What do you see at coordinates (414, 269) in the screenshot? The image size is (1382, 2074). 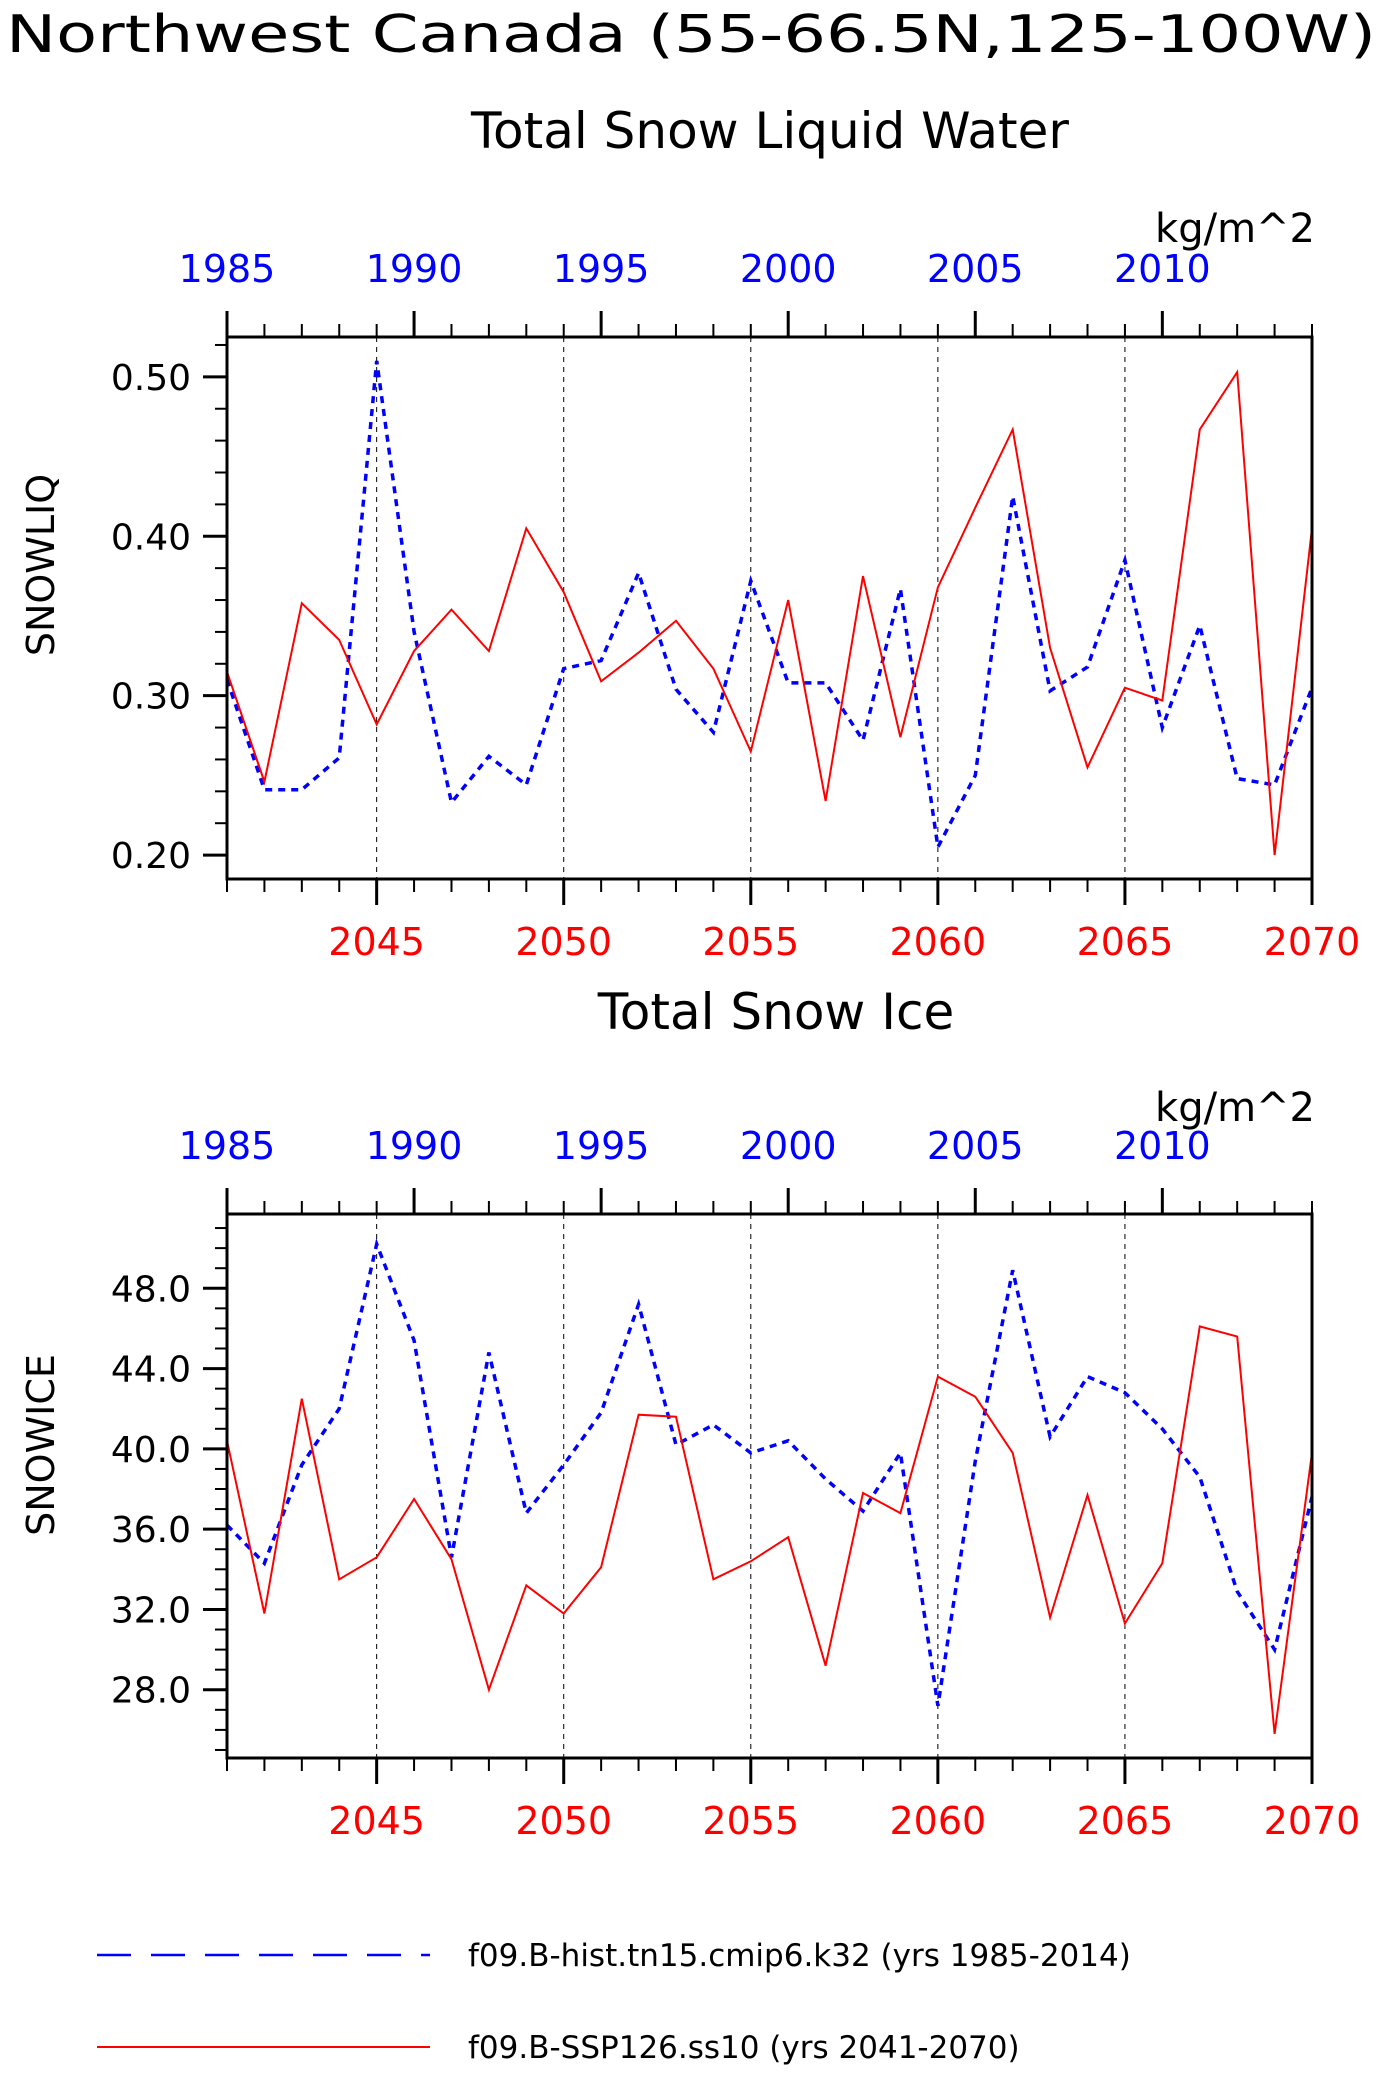 I see `snowliq-top-year-label: 1990` at bounding box center [414, 269].